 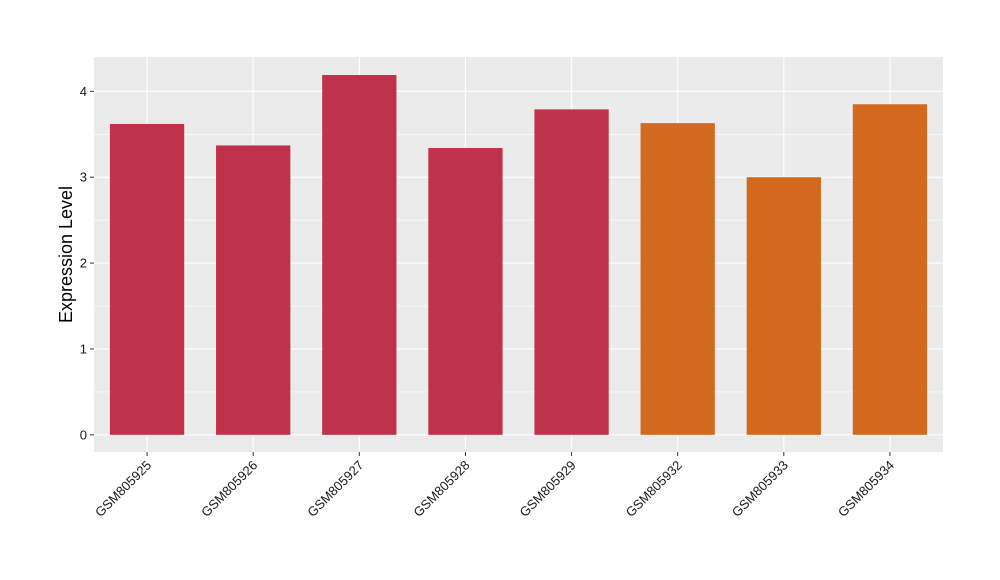 I want to click on x-tick-label: GSM805927, so click(x=335, y=489).